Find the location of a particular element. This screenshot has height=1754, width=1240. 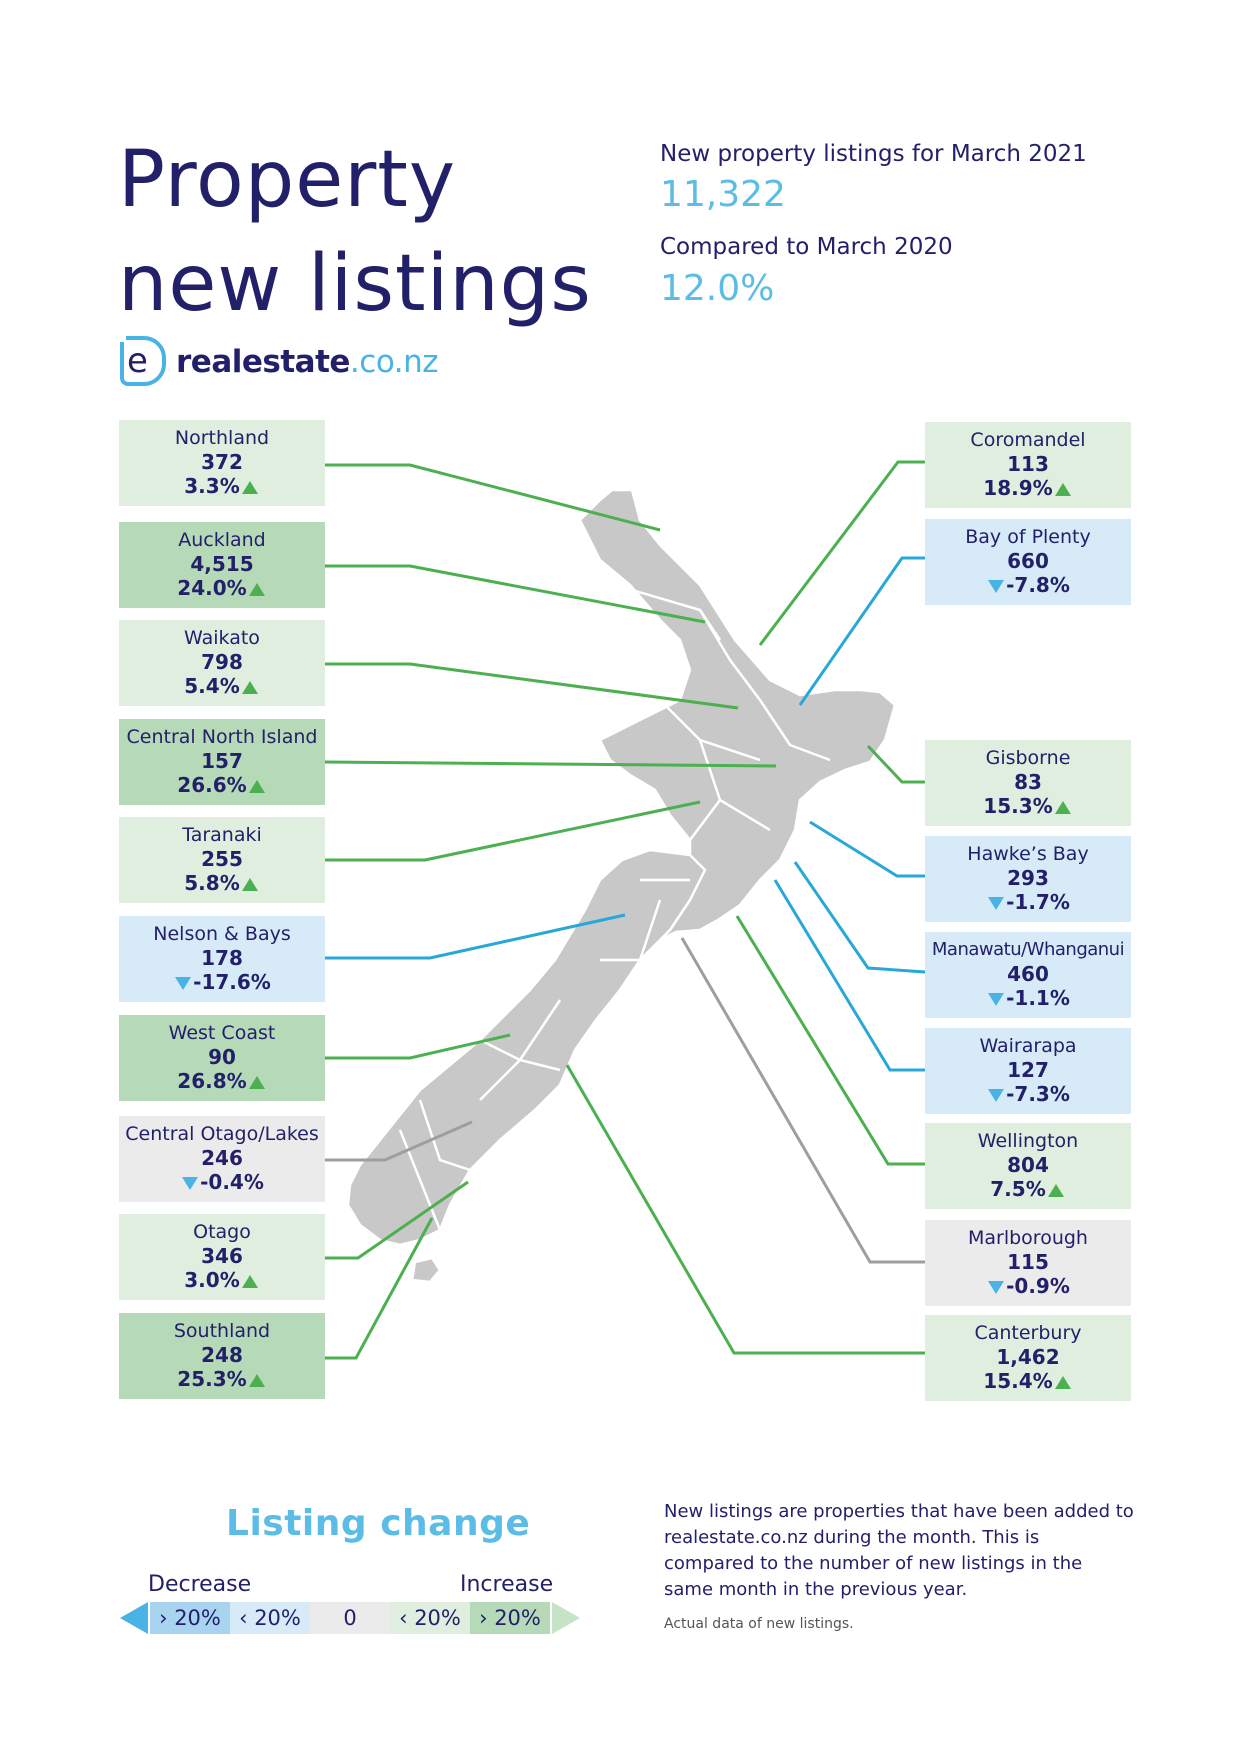

leader-taranaki is located at coordinates (513, 831).